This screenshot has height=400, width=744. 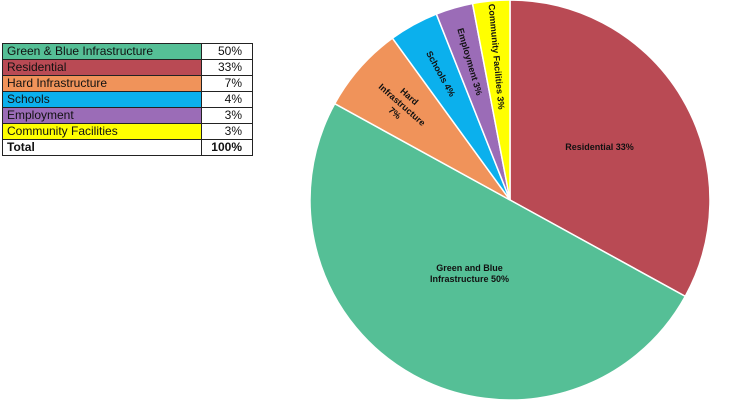 I want to click on slice-label: Residential 33%, so click(x=599, y=147).